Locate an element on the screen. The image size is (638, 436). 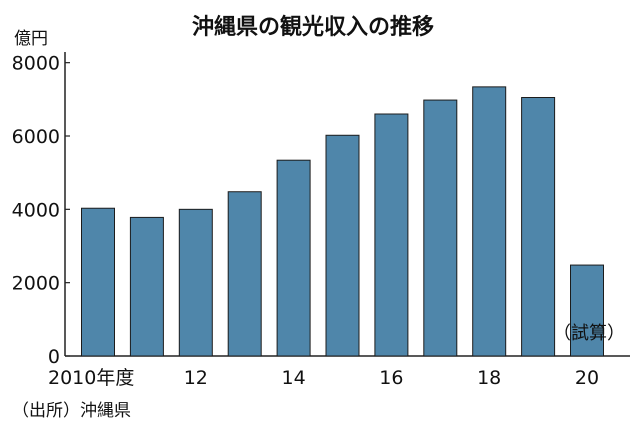
x-tick-label: 16 is located at coordinates (391, 378).